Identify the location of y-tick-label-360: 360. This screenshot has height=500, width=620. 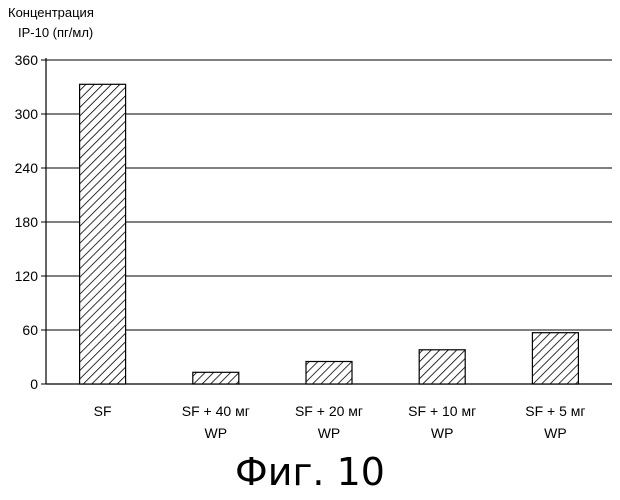
(27, 60).